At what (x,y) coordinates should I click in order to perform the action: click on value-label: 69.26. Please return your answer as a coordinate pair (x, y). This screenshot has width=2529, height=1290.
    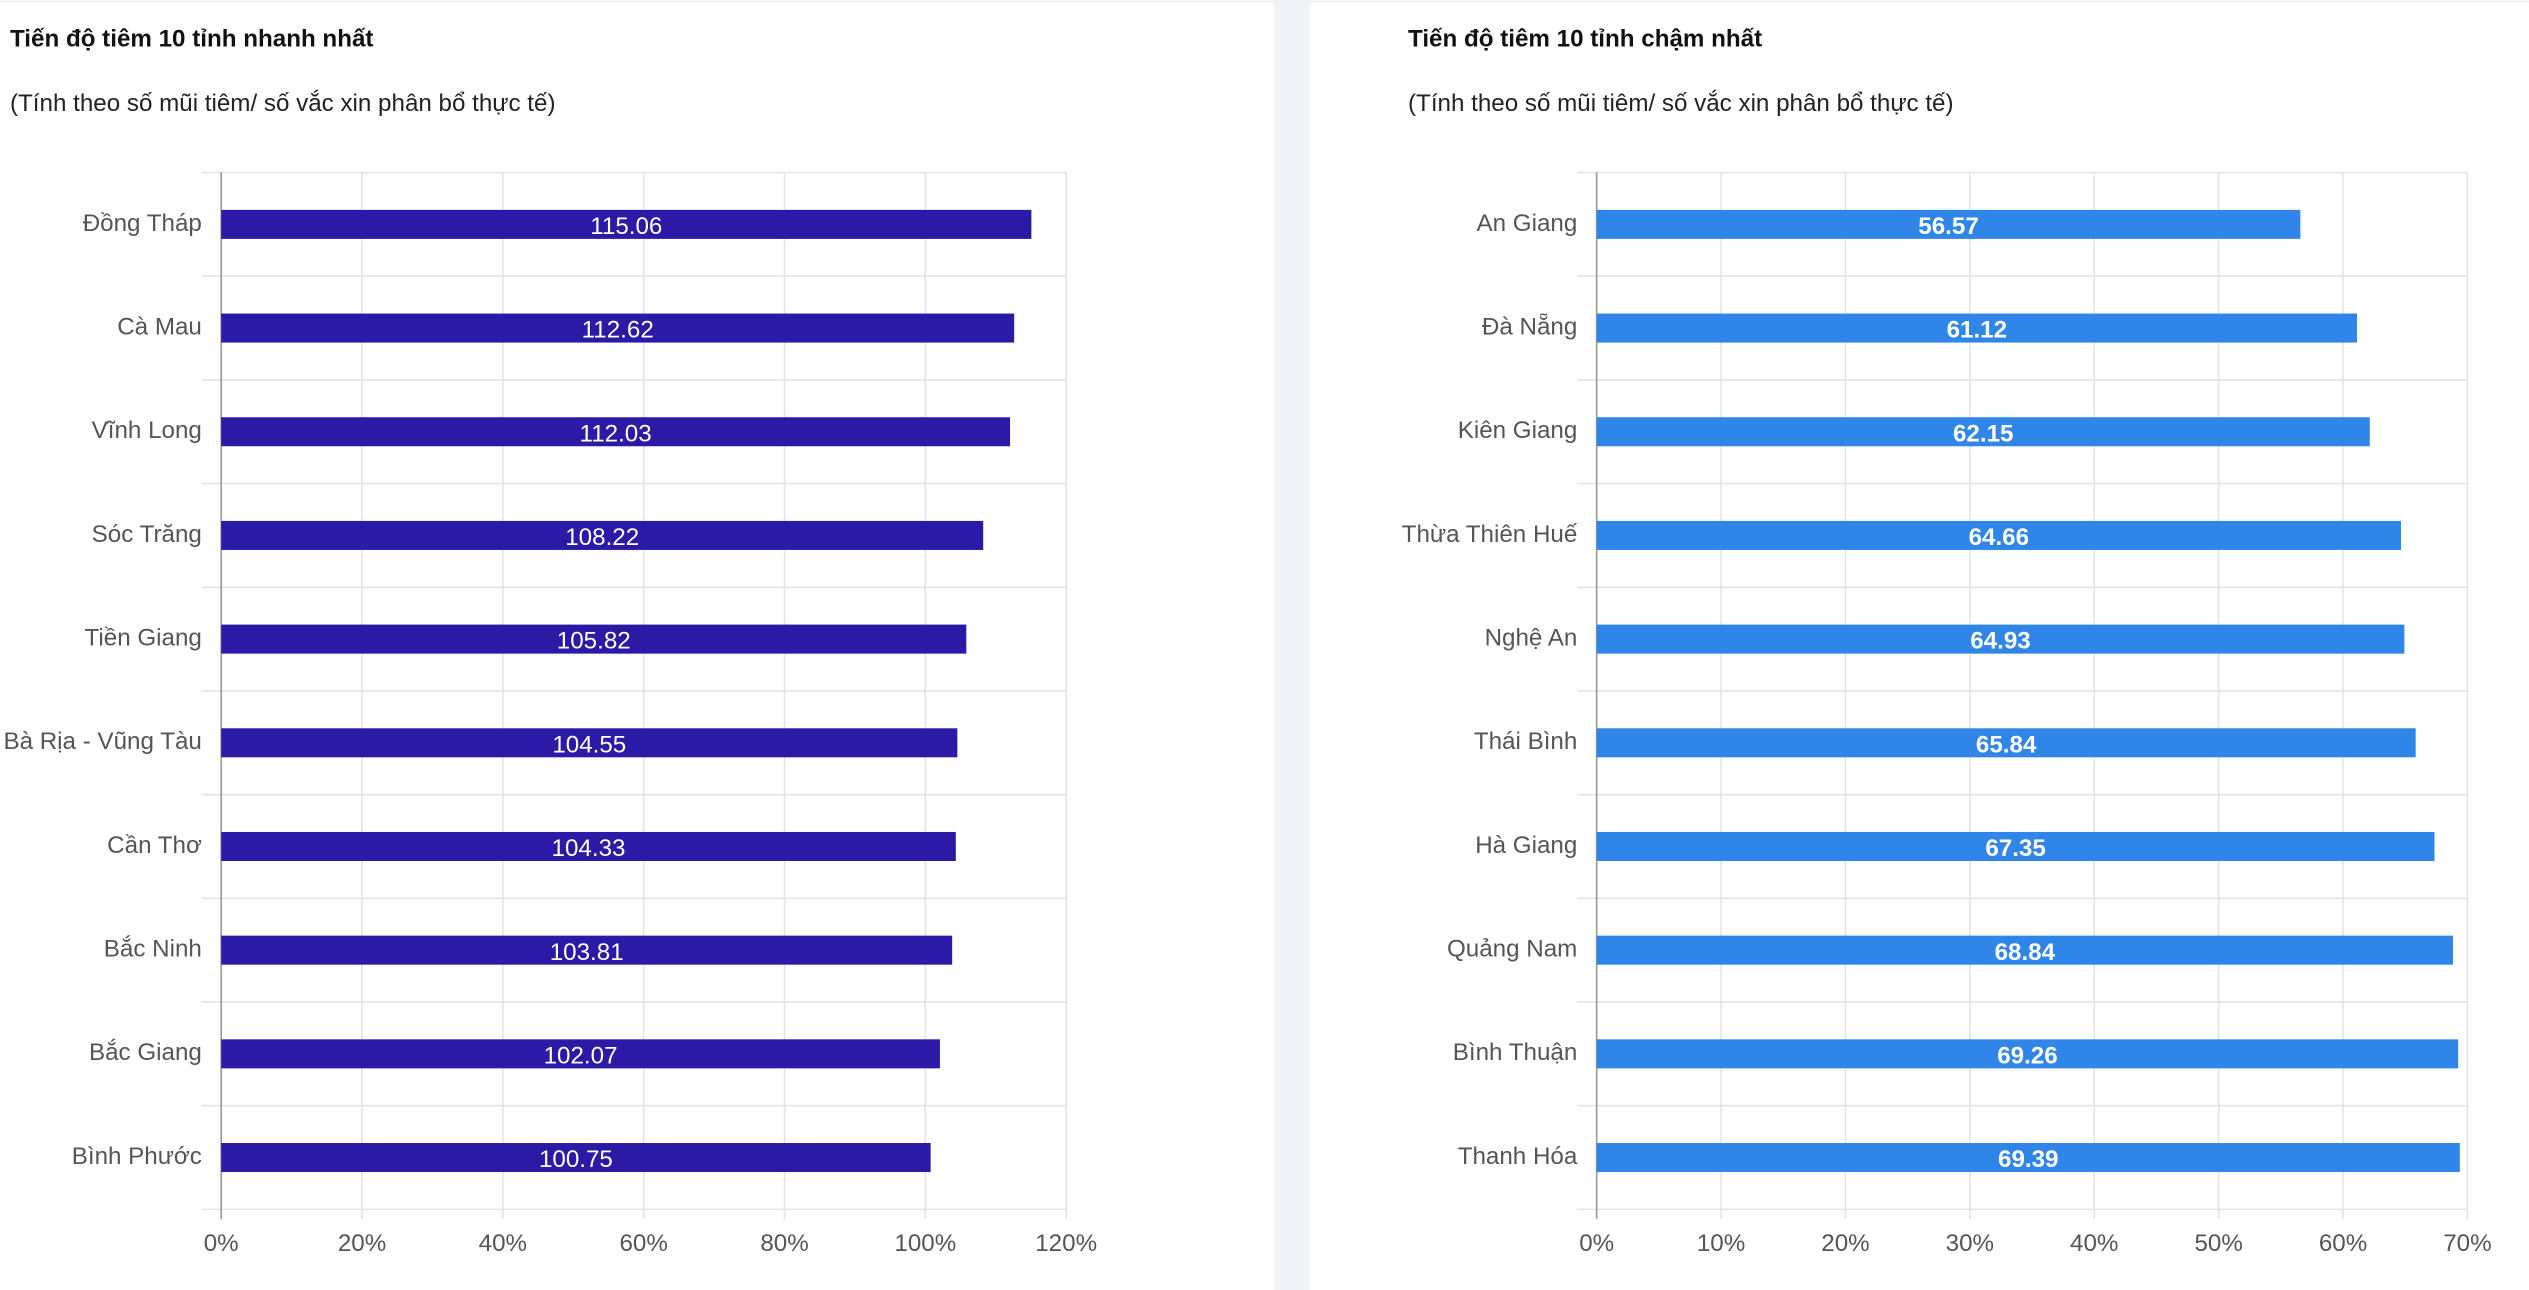
    Looking at the image, I should click on (2027, 1055).